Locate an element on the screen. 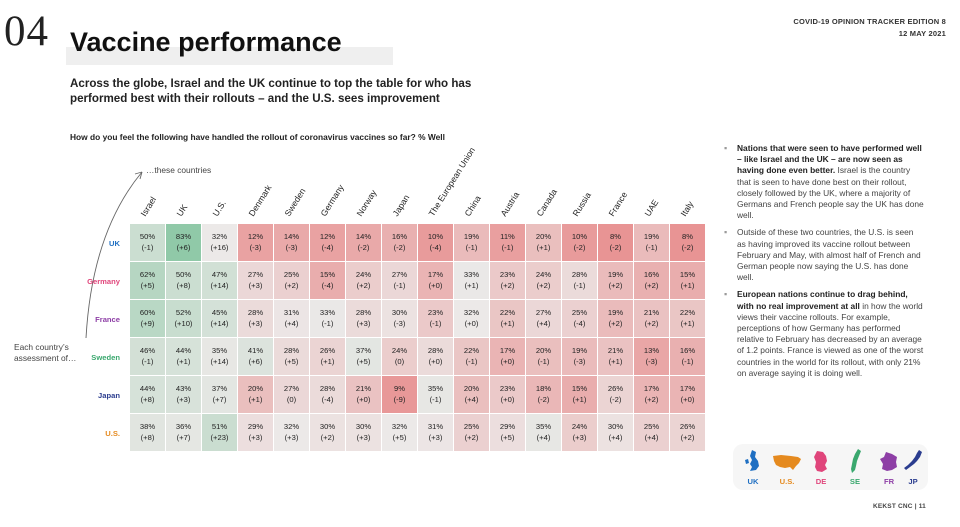 The height and width of the screenshot is (527, 960). cell-percentage: 8% is located at coordinates (615, 236).